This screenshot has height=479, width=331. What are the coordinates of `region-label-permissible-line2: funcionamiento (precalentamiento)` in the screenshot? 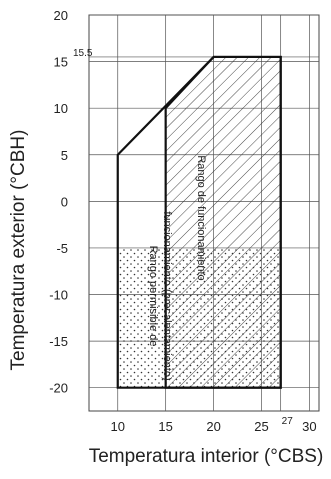 It's located at (167, 295).